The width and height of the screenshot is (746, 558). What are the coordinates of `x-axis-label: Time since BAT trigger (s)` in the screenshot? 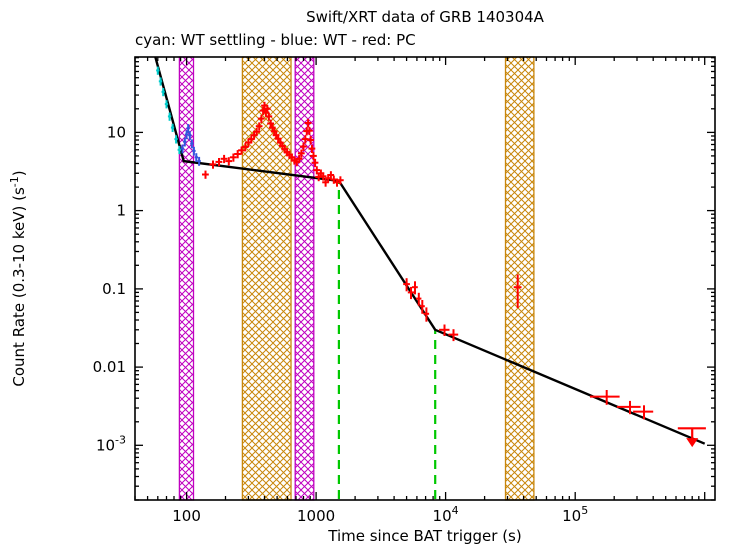 It's located at (425, 536).